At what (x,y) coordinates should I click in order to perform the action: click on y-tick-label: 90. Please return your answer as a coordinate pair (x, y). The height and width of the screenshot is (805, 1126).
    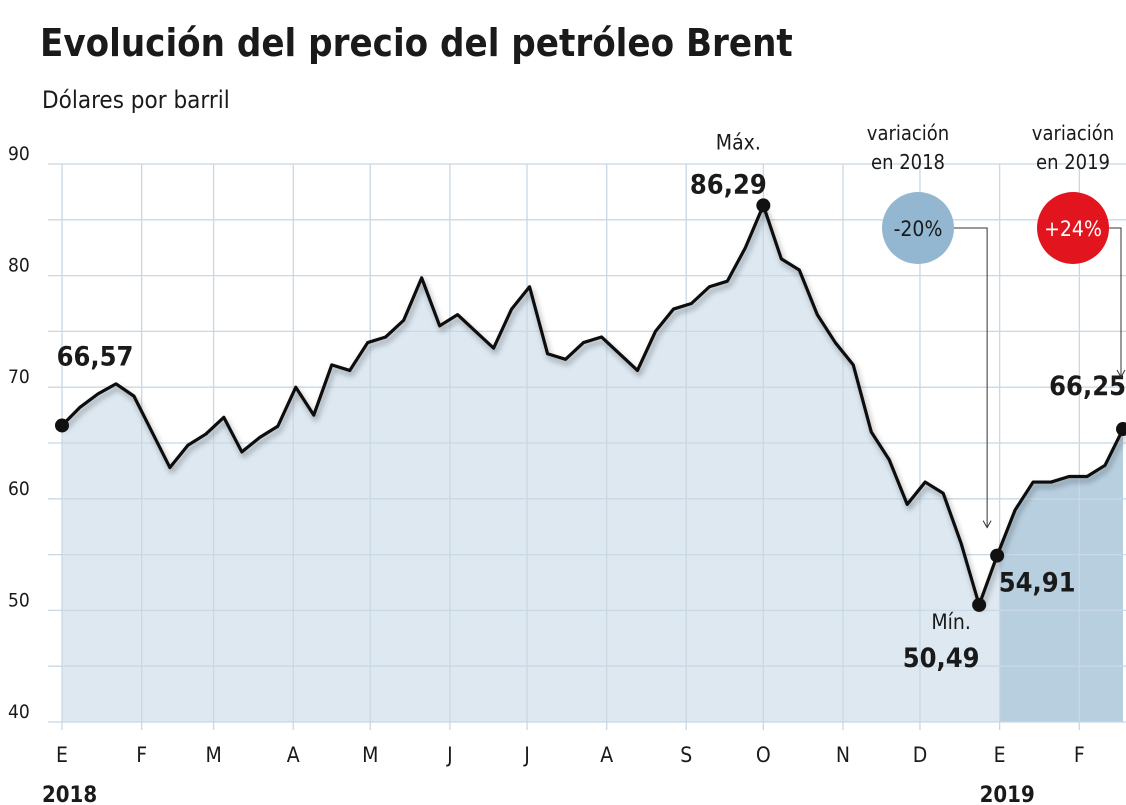
    Looking at the image, I should click on (19, 154).